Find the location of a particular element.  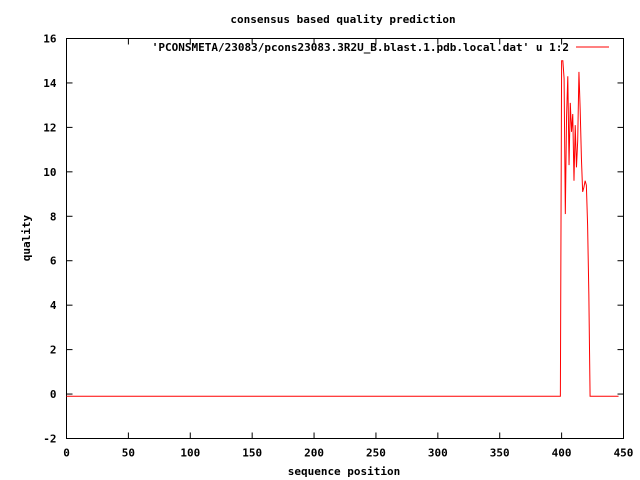

y-tick-label: 10 is located at coordinates (49, 172).